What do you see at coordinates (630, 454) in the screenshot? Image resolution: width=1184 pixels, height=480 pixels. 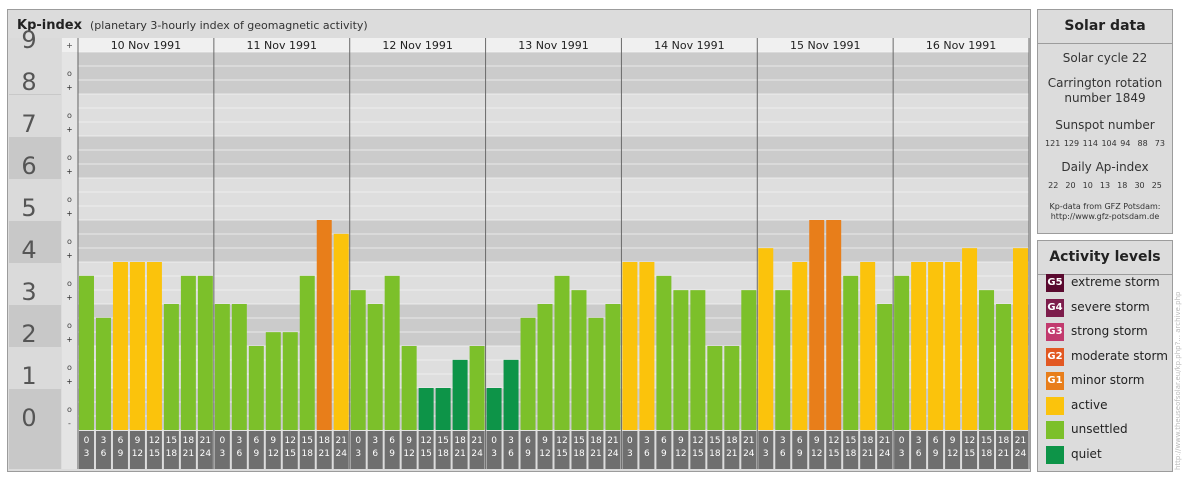 I see `hour-end: 3` at bounding box center [630, 454].